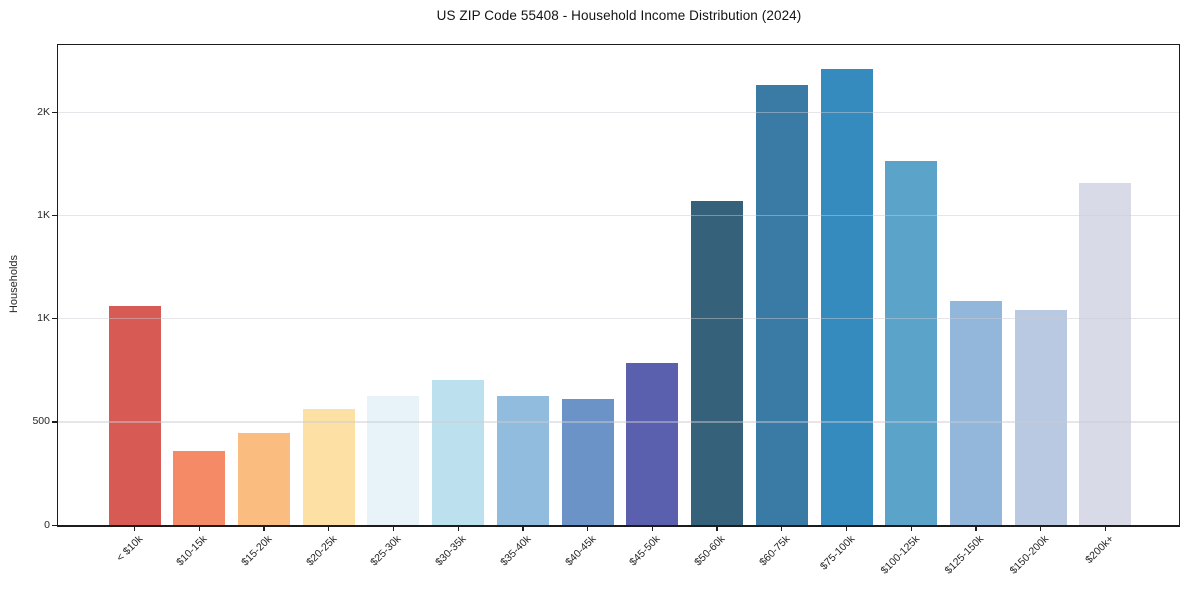 The width and height of the screenshot is (1189, 590). I want to click on y-tick-label-1000: 1K, so click(43, 318).